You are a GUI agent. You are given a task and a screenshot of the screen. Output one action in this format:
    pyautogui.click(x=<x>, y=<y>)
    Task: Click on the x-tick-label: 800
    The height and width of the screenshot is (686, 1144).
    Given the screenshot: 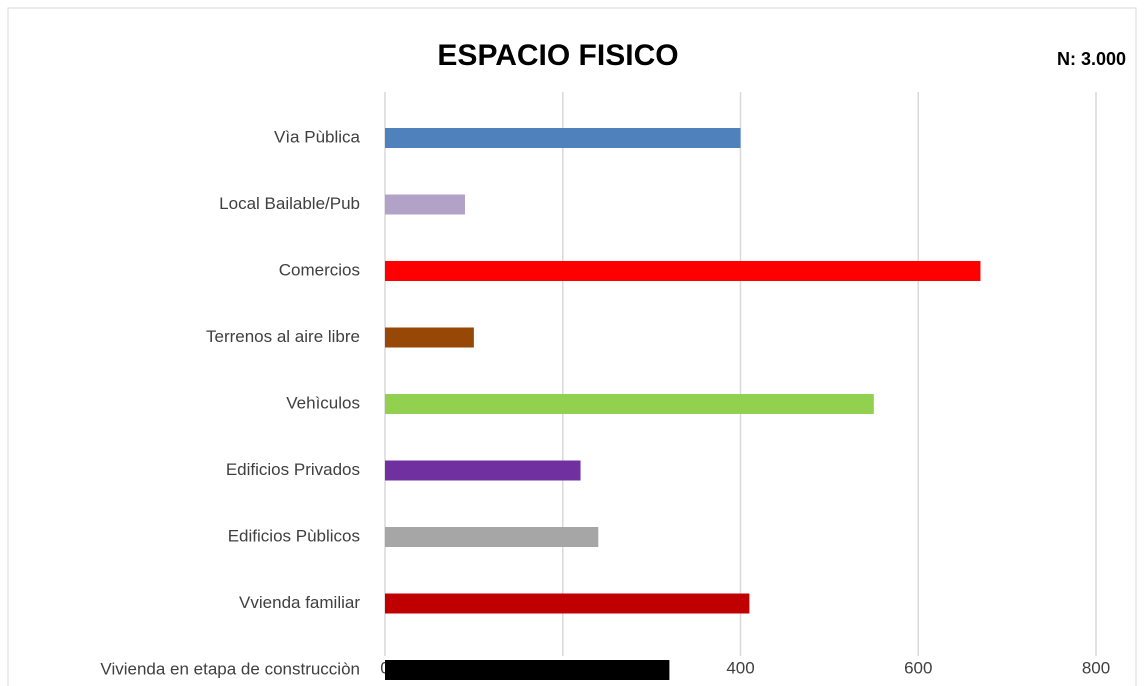 What is the action you would take?
    pyautogui.click(x=1096, y=667)
    